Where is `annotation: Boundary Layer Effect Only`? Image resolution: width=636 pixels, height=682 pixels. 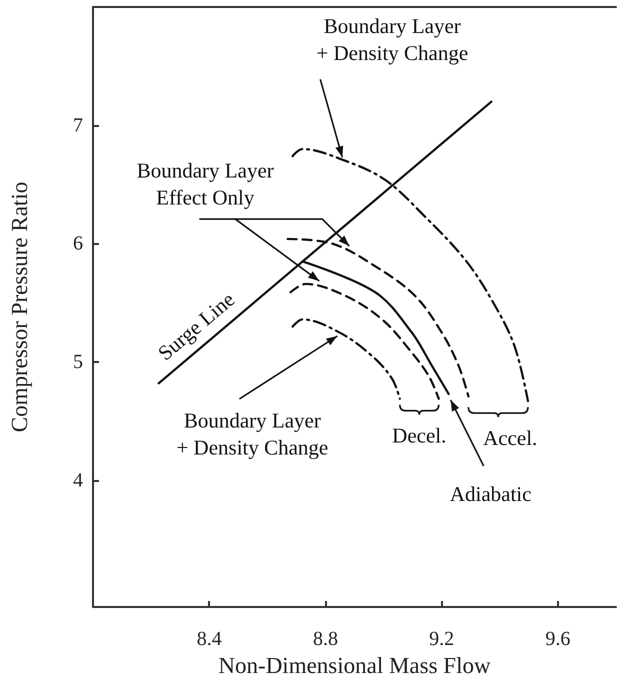 annotation: Boundary Layer Effect Only is located at coordinates (205, 184).